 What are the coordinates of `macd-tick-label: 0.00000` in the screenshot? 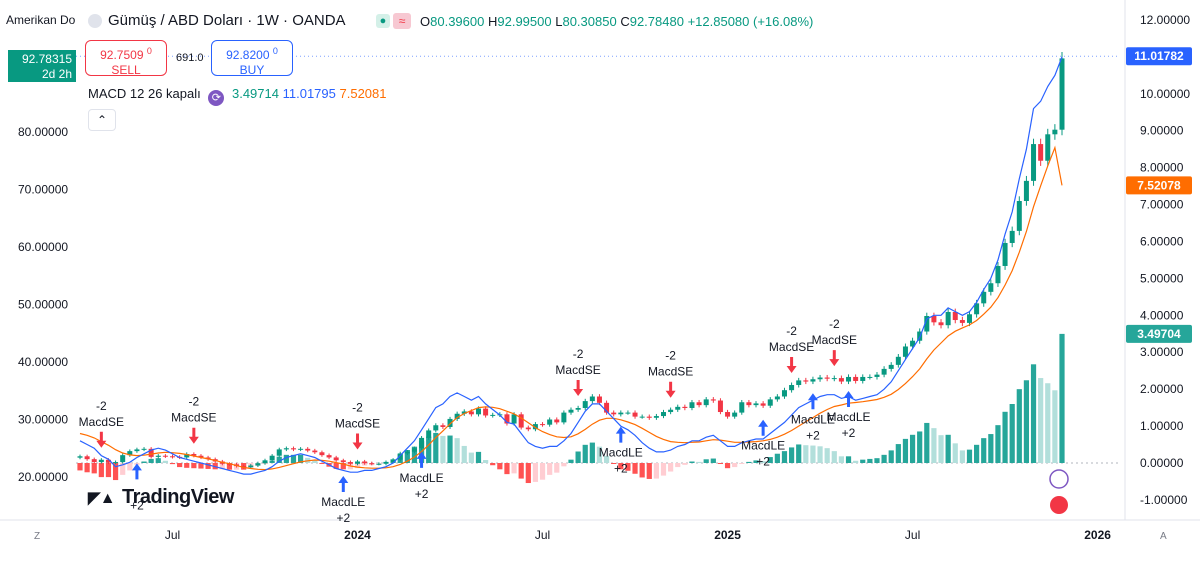 It's located at (1162, 463).